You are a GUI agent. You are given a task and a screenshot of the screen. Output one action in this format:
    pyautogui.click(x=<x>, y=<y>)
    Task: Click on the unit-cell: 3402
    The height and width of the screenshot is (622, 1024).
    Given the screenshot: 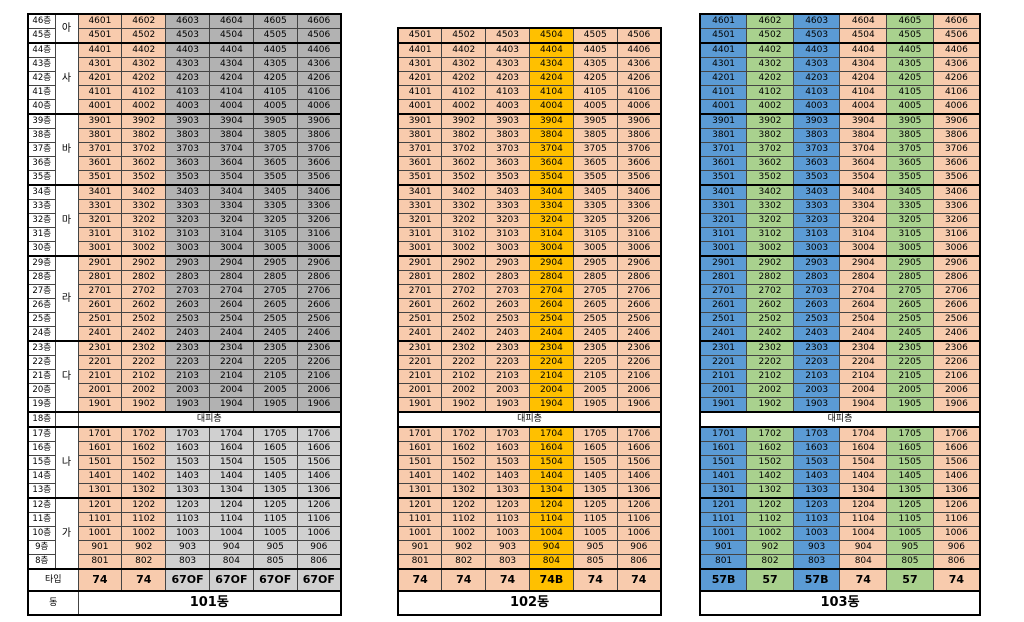 What is the action you would take?
    pyautogui.click(x=464, y=192)
    